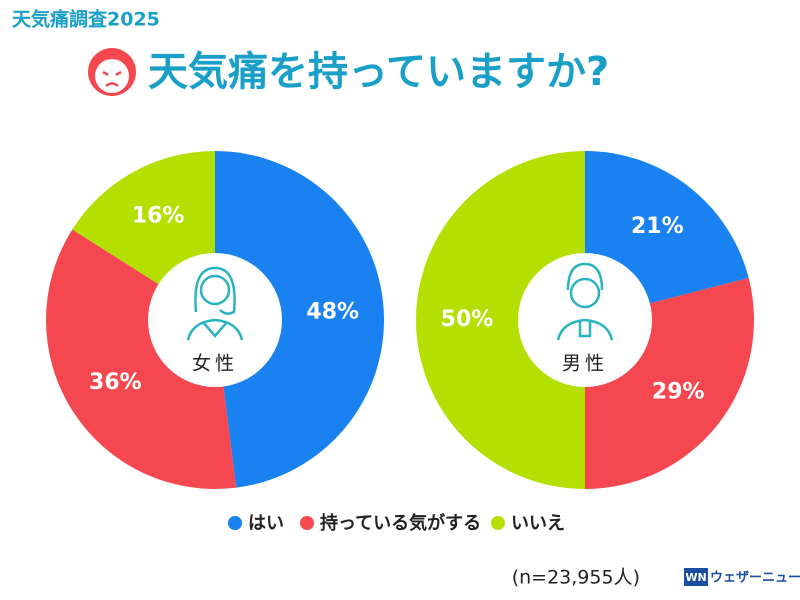 Image resolution: width=800 pixels, height=600 pixels. I want to click on female-icon, so click(215, 303).